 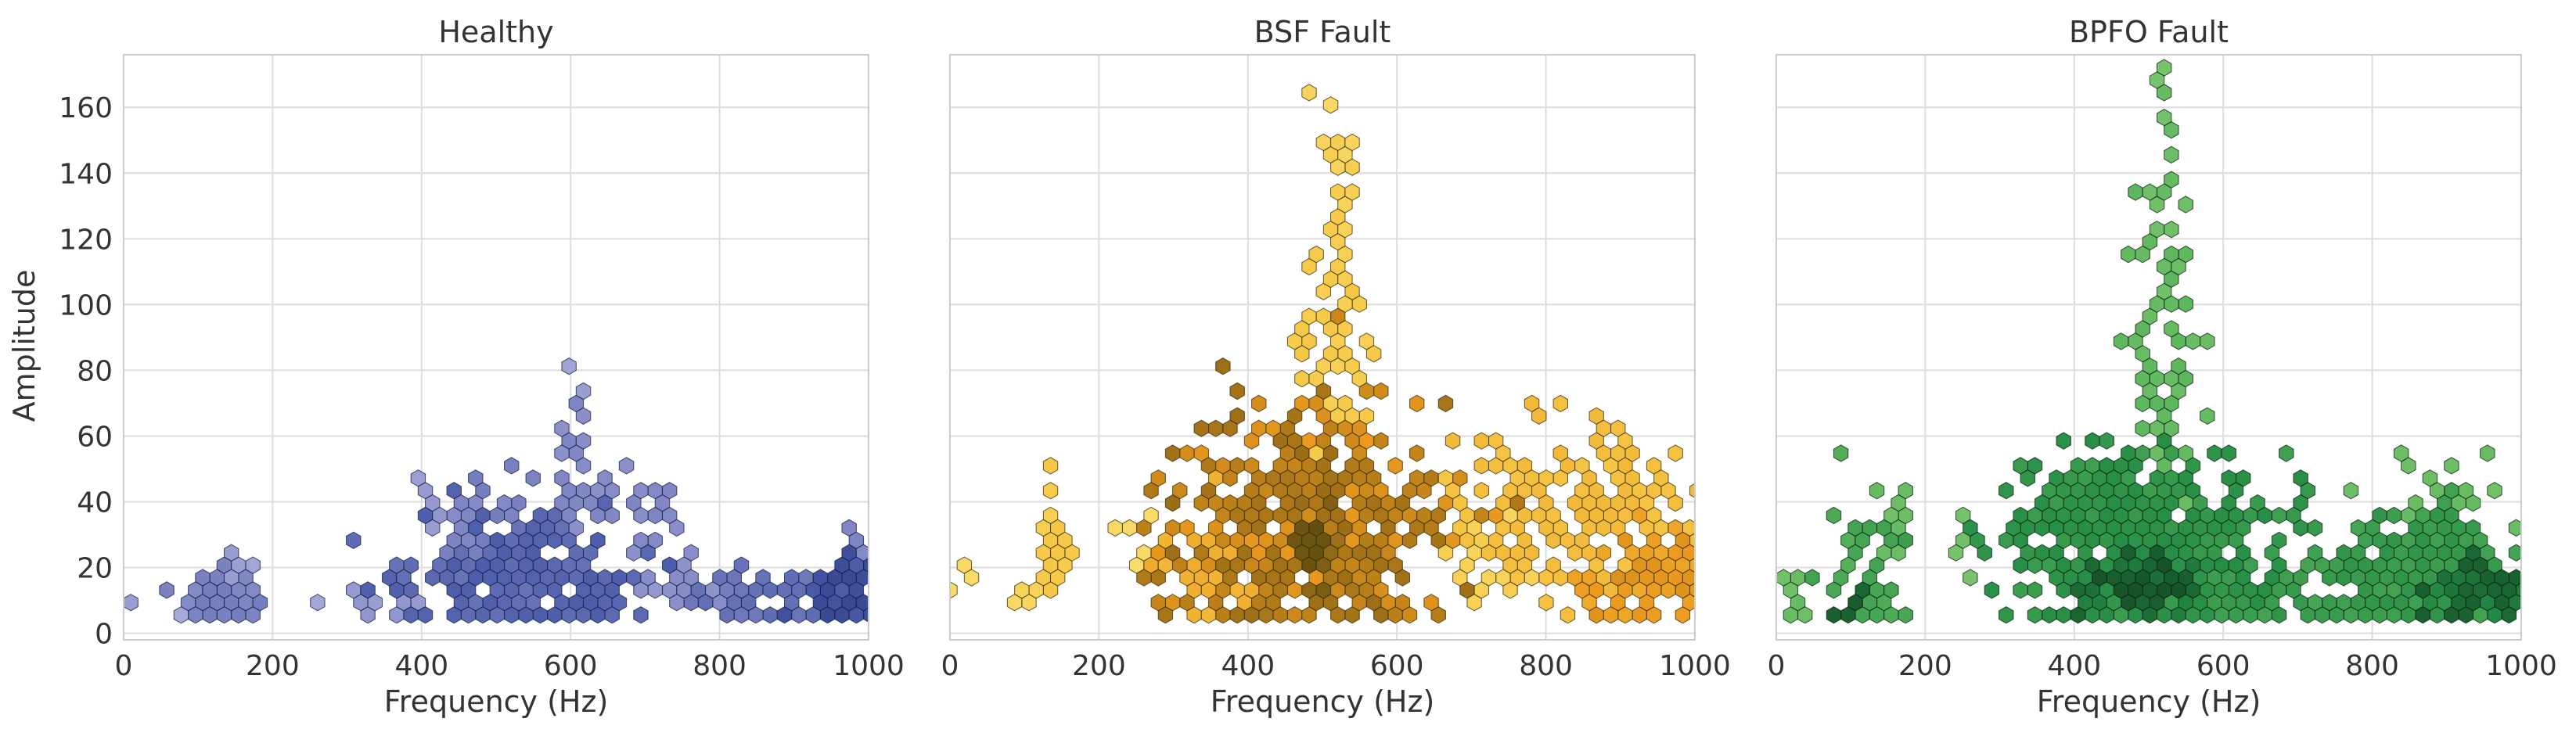 What do you see at coordinates (421, 666) in the screenshot?
I see `x-tick-label: 400` at bounding box center [421, 666].